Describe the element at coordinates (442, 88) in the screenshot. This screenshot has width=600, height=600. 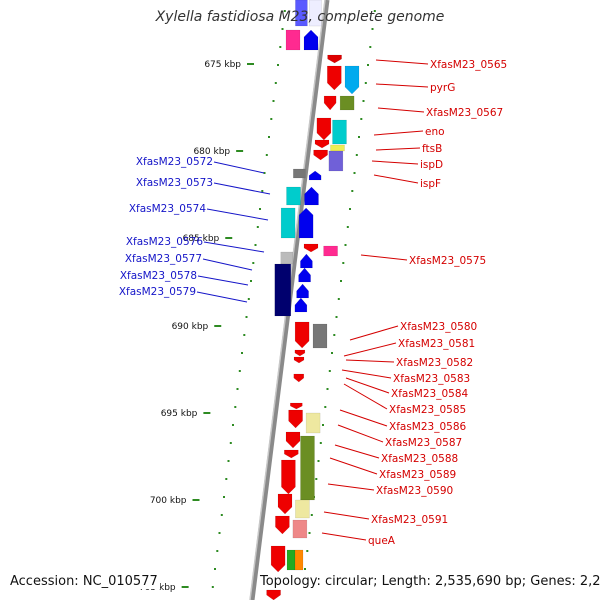
I see `gene-label-right: pyrG` at that location.